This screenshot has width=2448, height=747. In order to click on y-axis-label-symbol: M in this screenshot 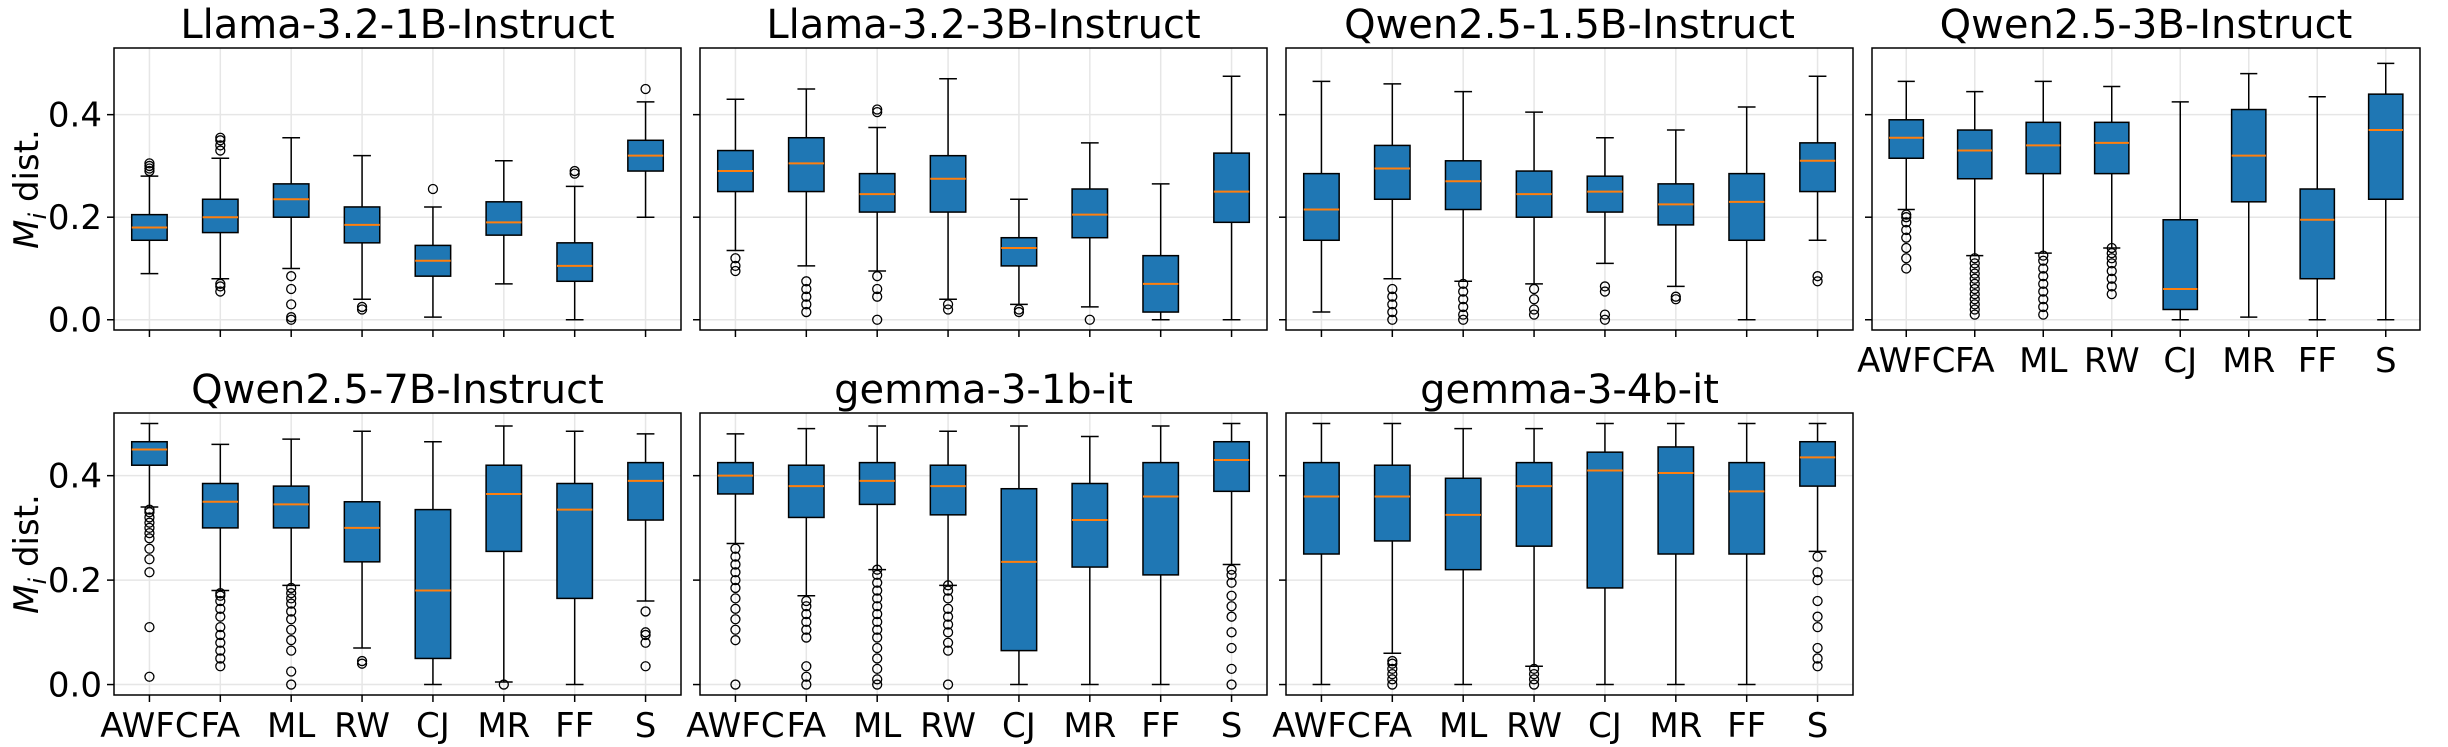, I will do `click(27, 234)`.